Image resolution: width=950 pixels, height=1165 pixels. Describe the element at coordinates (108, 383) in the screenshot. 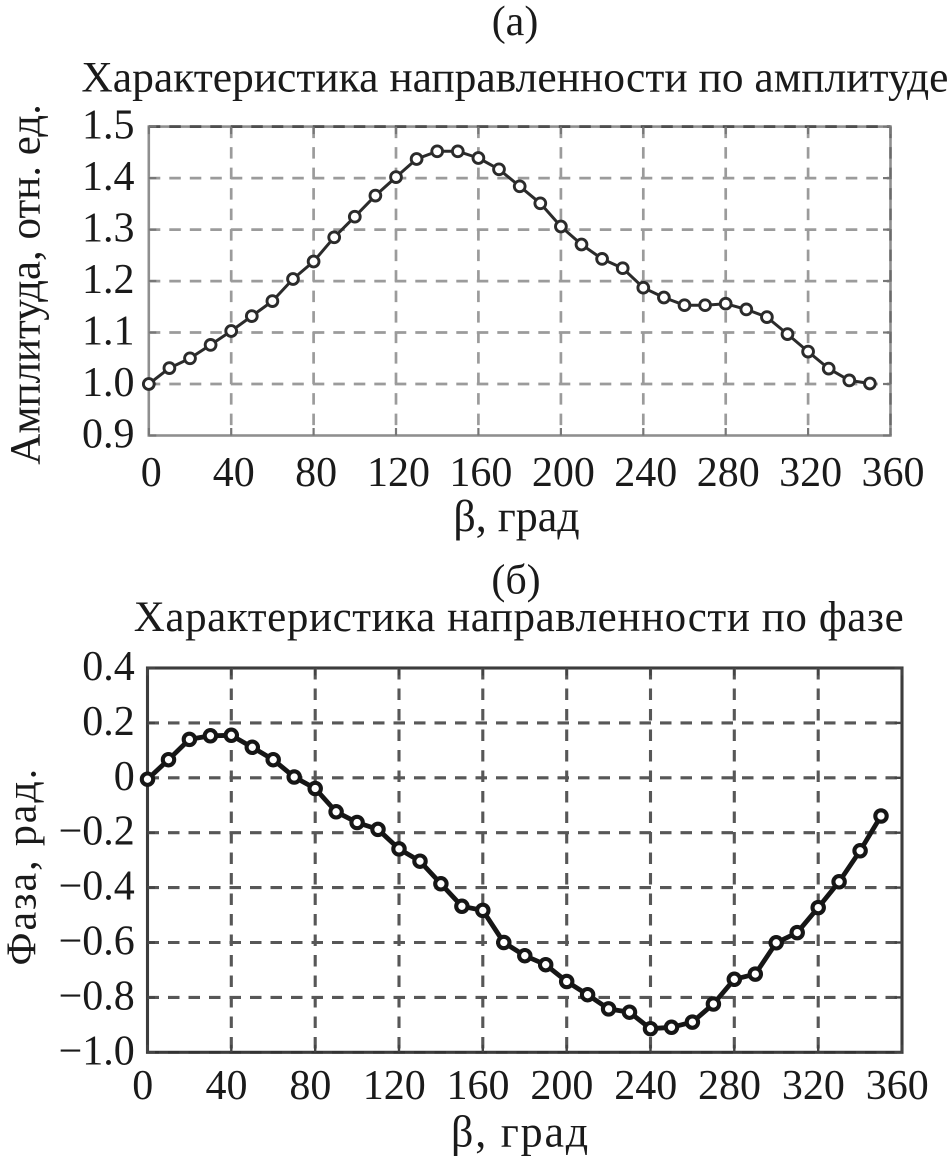

I see `svg-text: 1.0` at that location.